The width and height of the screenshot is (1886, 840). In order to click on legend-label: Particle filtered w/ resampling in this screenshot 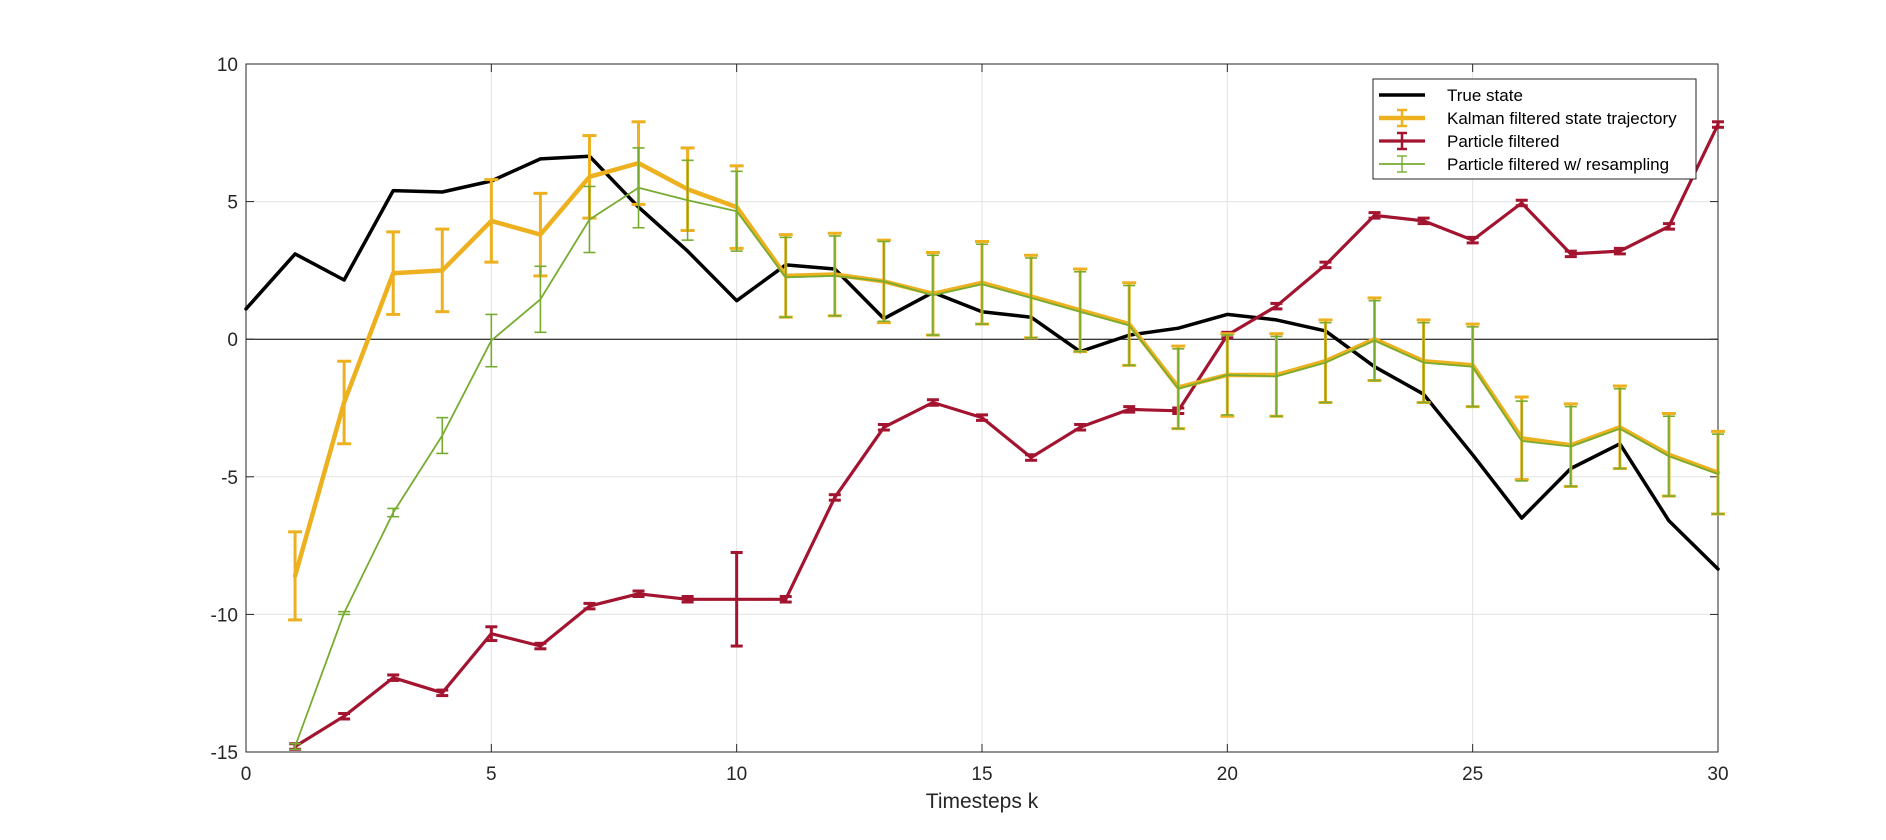, I will do `click(1558, 164)`.